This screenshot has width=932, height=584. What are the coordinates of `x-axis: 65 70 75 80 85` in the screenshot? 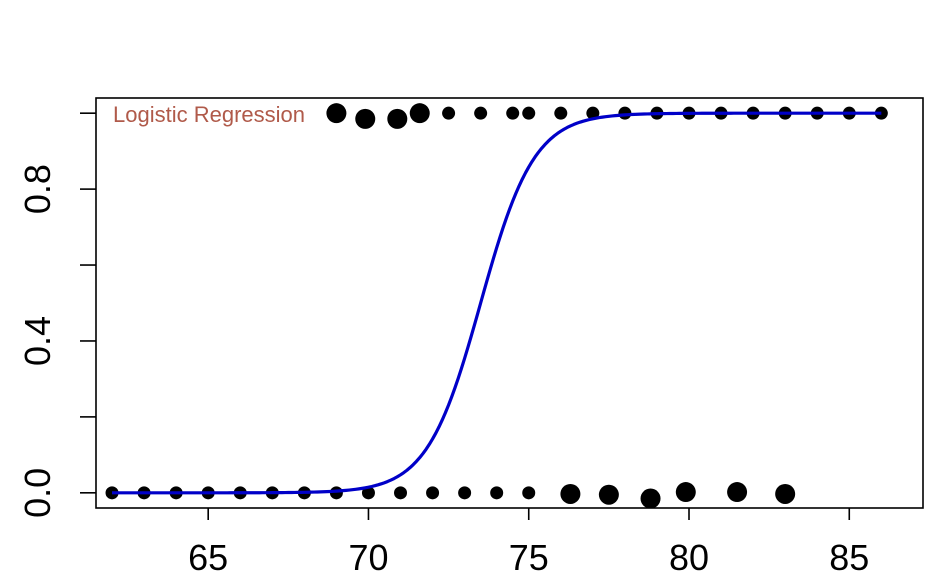 It's located at (528, 543).